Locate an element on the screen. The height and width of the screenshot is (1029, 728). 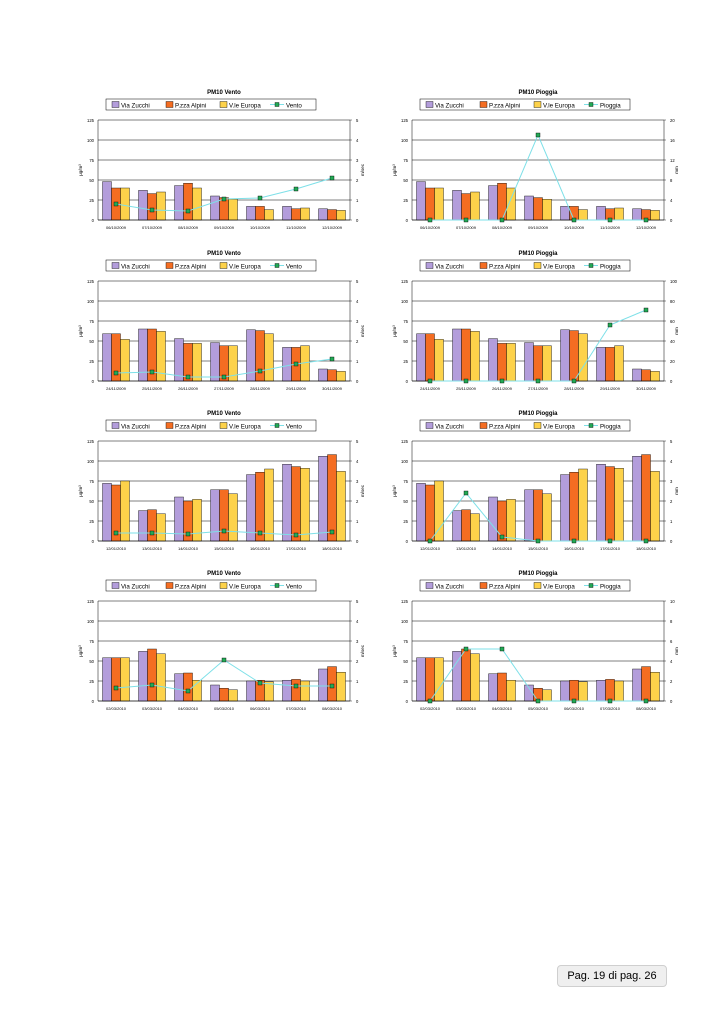
y-tick-label: 50 is located at coordinates (91, 180).